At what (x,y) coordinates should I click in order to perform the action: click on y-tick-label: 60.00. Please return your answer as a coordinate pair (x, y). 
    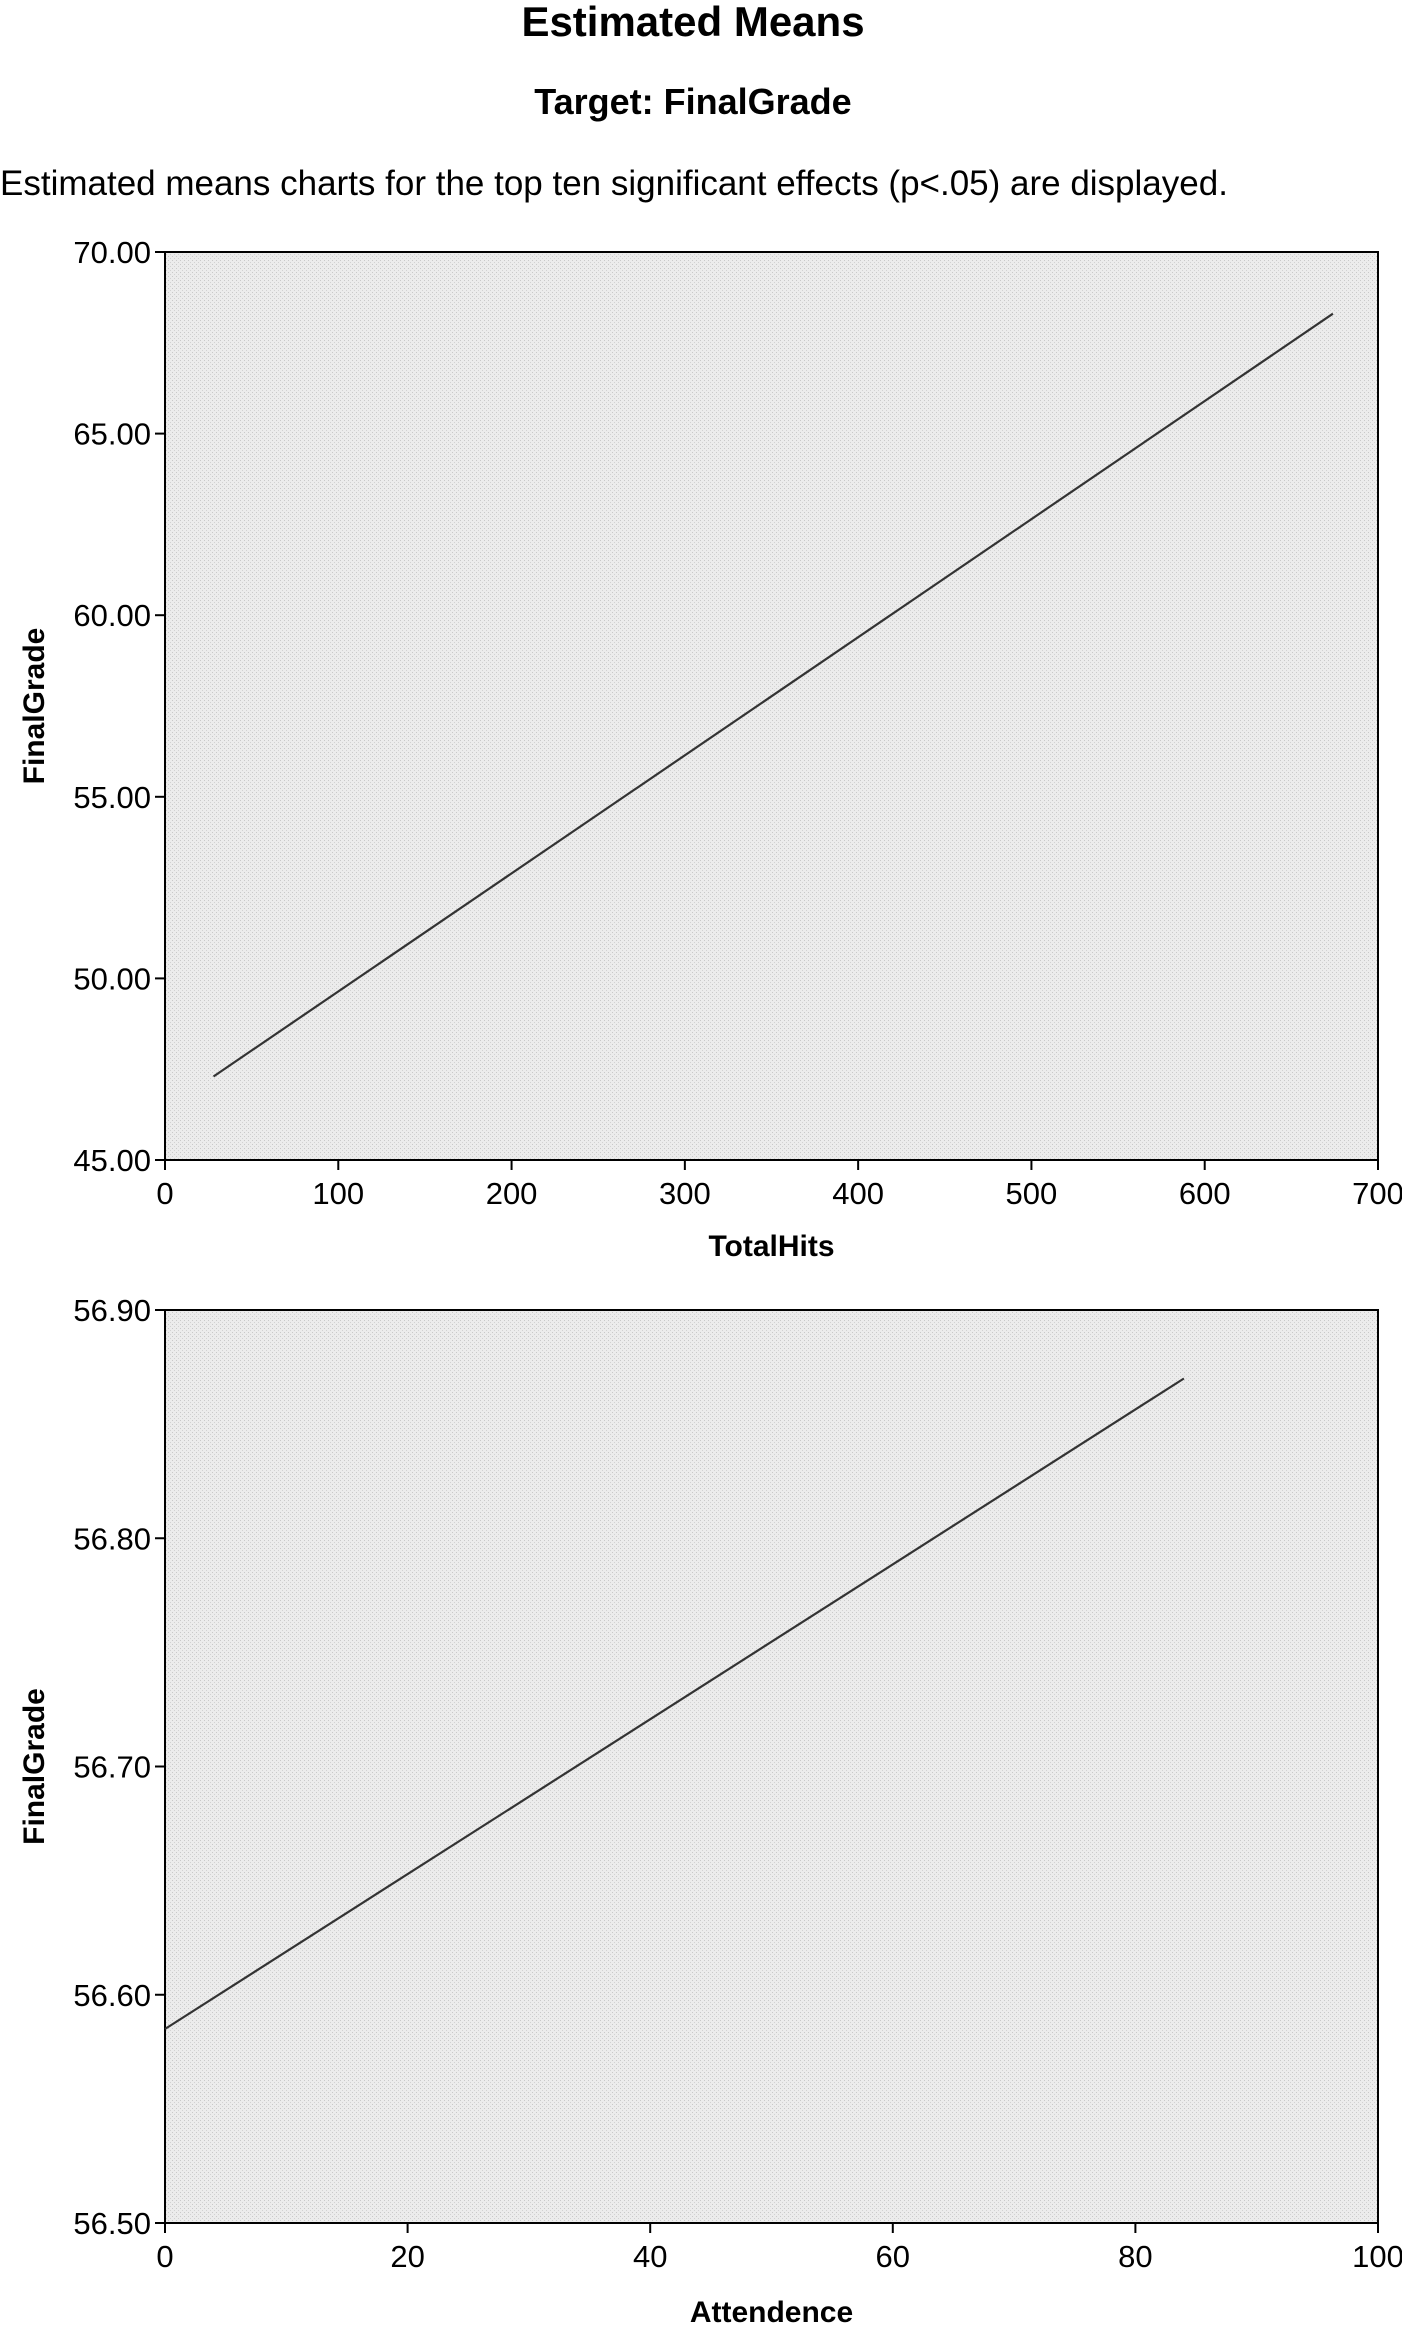
    Looking at the image, I should click on (112, 615).